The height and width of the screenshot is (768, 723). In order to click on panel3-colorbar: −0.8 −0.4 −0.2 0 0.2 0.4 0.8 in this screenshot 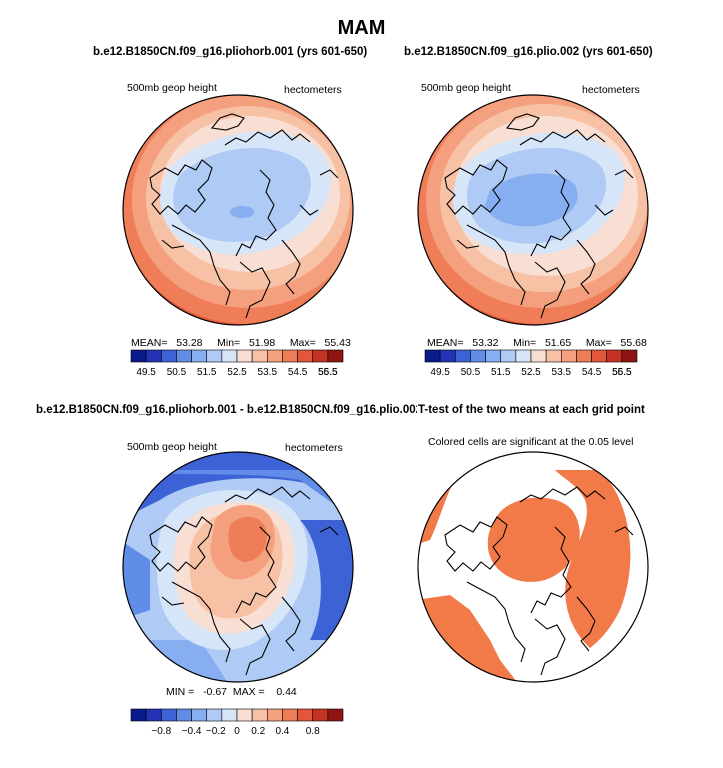, I will do `click(237, 722)`.